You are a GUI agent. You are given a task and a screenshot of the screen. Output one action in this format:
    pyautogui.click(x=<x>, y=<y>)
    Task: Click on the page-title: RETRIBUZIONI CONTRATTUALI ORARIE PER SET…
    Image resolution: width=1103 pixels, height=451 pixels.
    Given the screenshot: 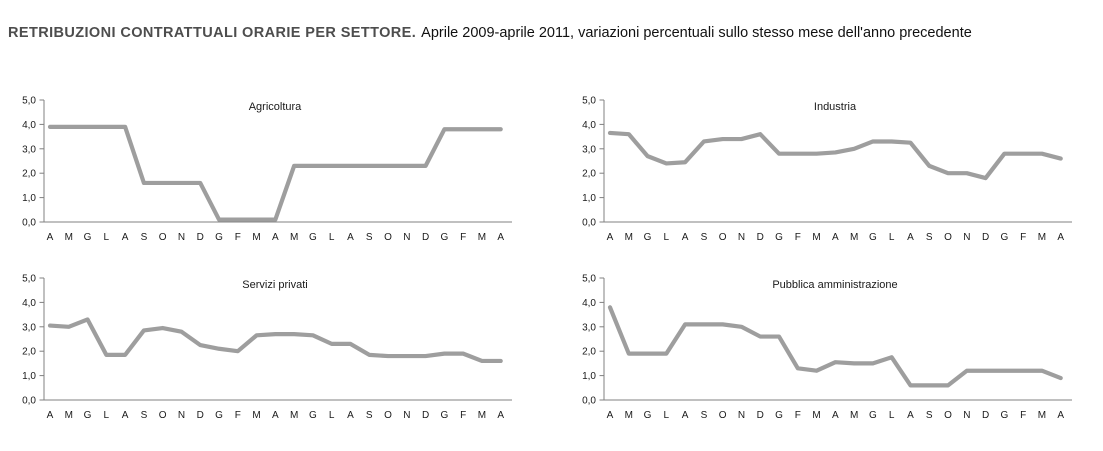 What is the action you would take?
    pyautogui.click(x=490, y=33)
    